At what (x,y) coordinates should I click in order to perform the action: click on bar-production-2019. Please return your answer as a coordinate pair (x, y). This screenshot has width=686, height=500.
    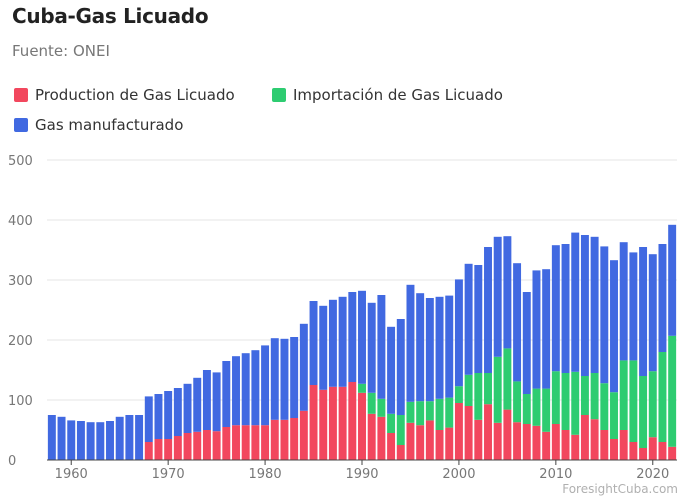
    Looking at the image, I should click on (643, 454).